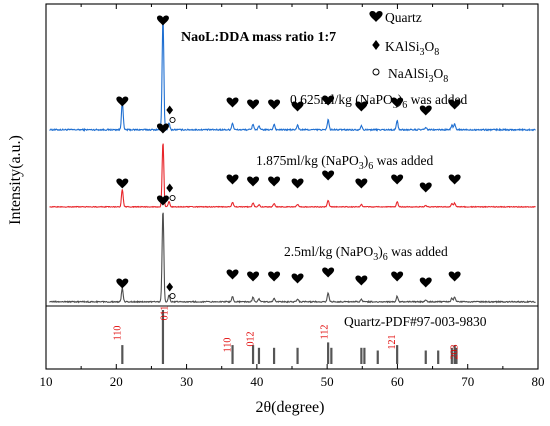 This screenshot has width=550, height=426. Describe the element at coordinates (15, 180) in the screenshot. I see `y-axis-title: Intensity(a.u.)` at that location.